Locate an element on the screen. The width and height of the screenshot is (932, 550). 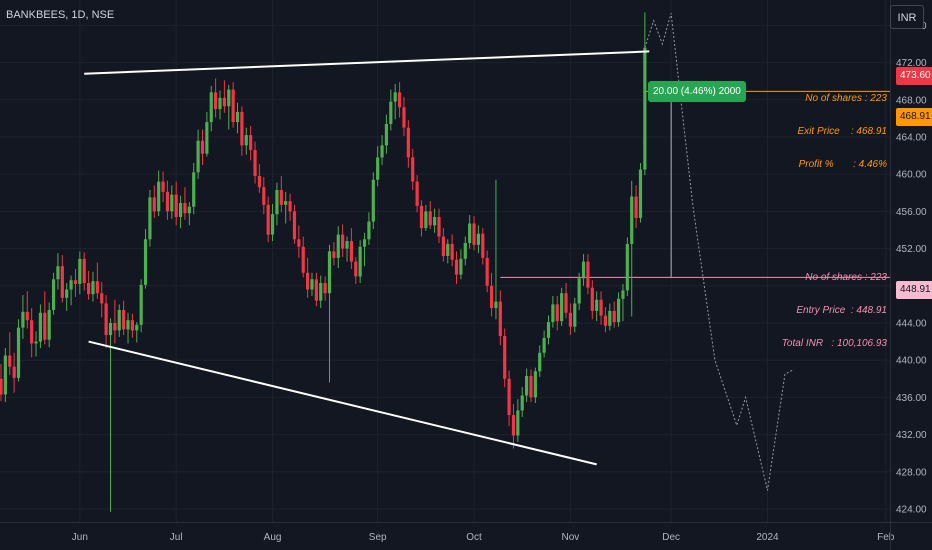
entry-note-price: Entry Price : 448.91 is located at coordinates (841, 310).